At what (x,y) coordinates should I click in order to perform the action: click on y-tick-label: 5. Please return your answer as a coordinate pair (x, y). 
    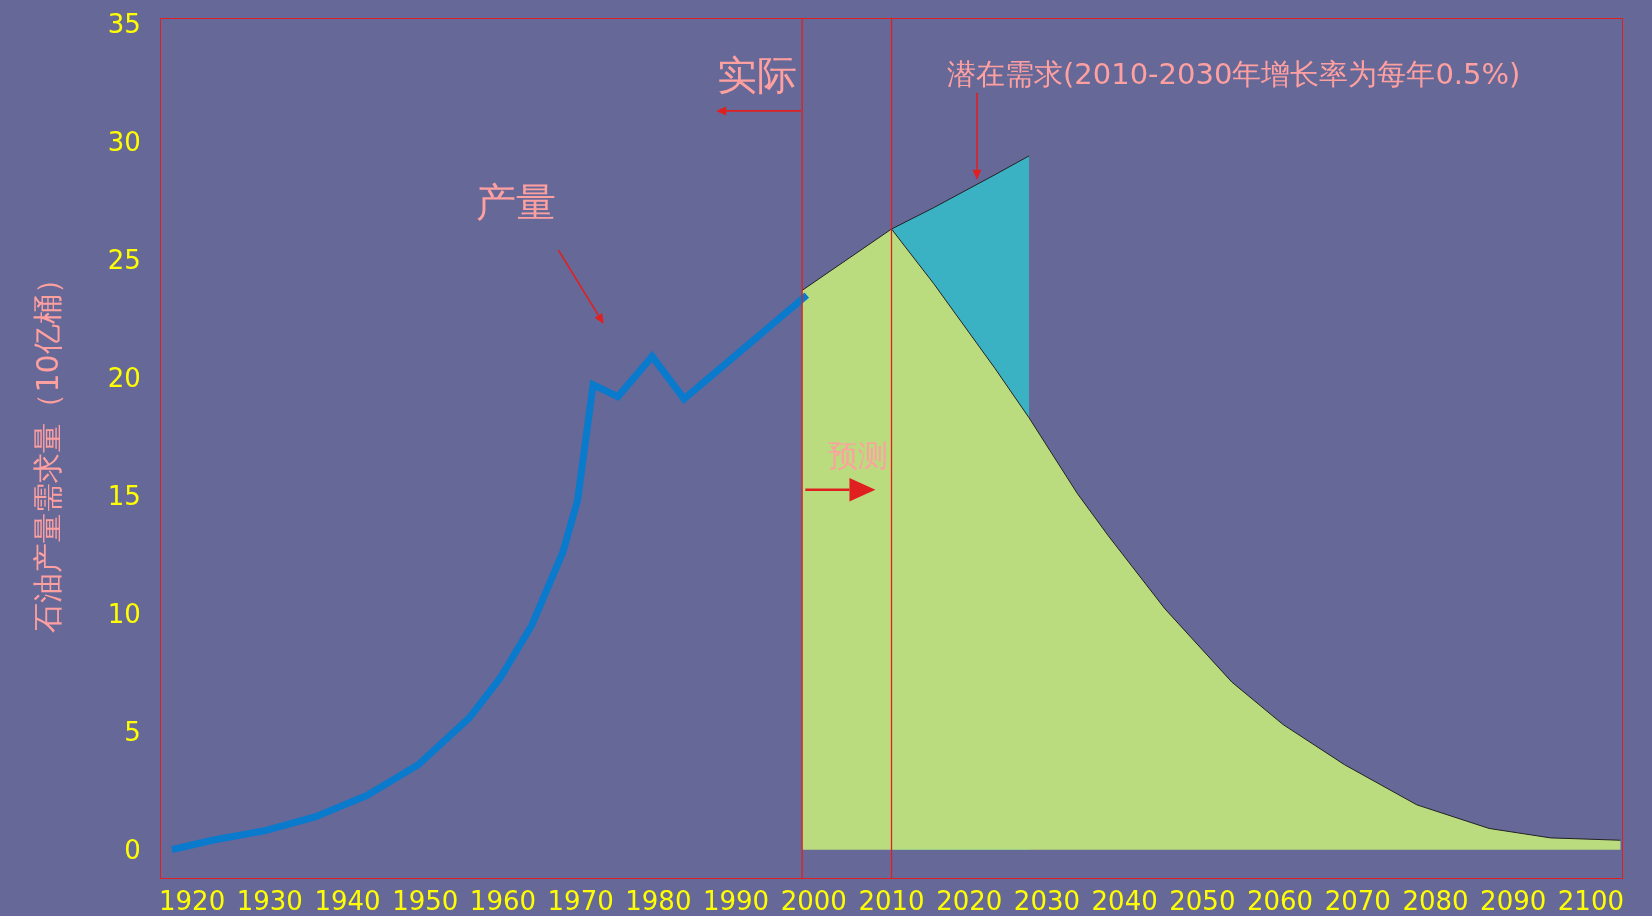
    Looking at the image, I should click on (132, 731).